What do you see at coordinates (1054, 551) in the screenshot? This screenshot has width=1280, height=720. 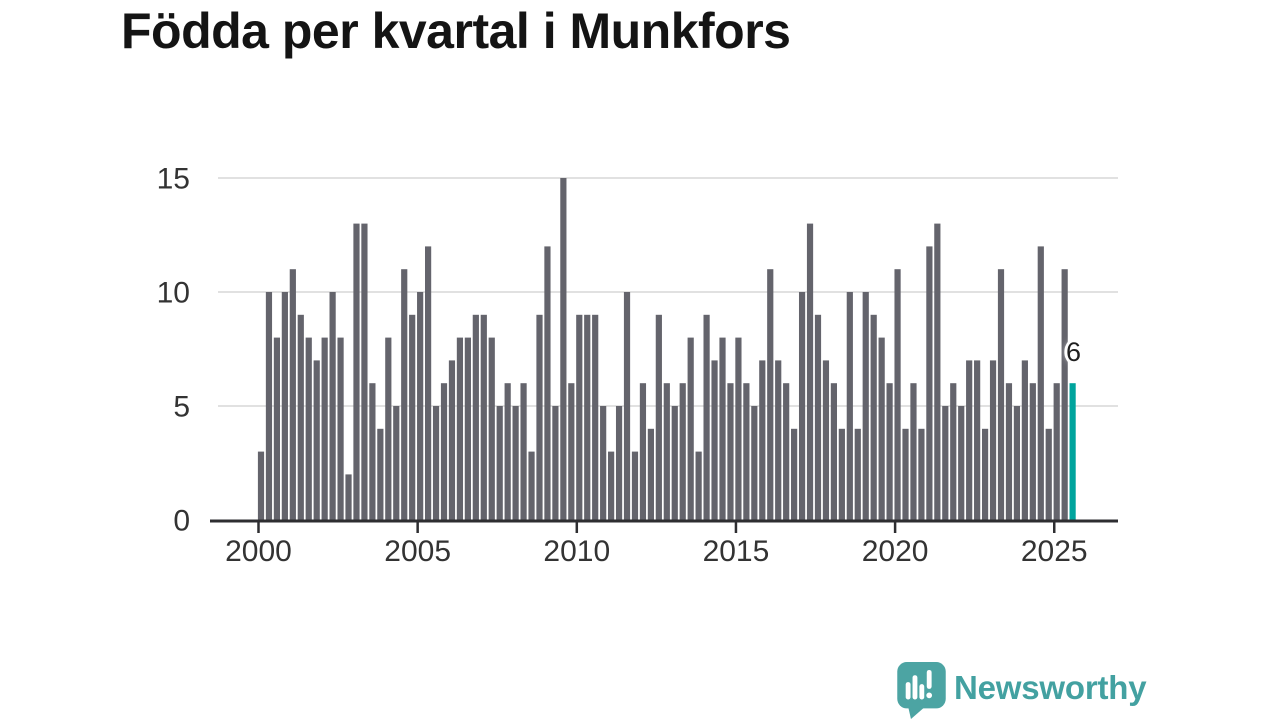 I see `x-tick-label: 2025` at bounding box center [1054, 551].